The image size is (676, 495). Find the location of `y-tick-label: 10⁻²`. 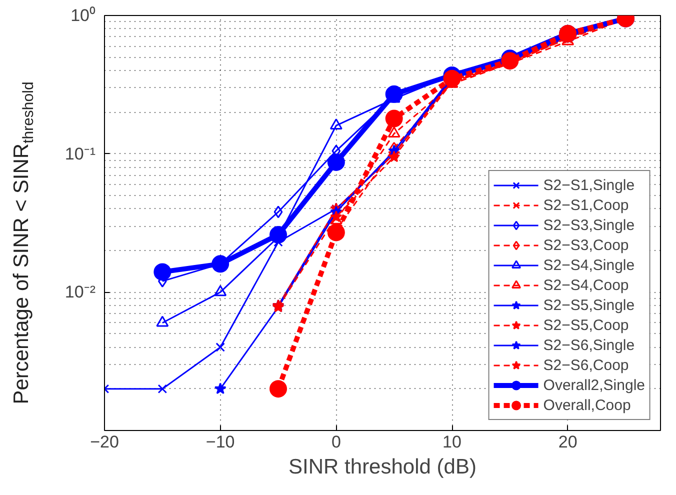

y-tick-label: 10⁻² is located at coordinates (80, 292).